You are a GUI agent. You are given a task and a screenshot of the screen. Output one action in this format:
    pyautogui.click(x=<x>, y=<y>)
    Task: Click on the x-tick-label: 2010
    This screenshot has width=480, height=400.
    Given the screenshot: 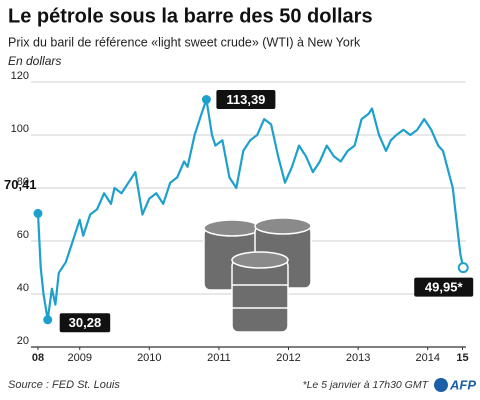 What is the action you would take?
    pyautogui.click(x=149, y=358)
    